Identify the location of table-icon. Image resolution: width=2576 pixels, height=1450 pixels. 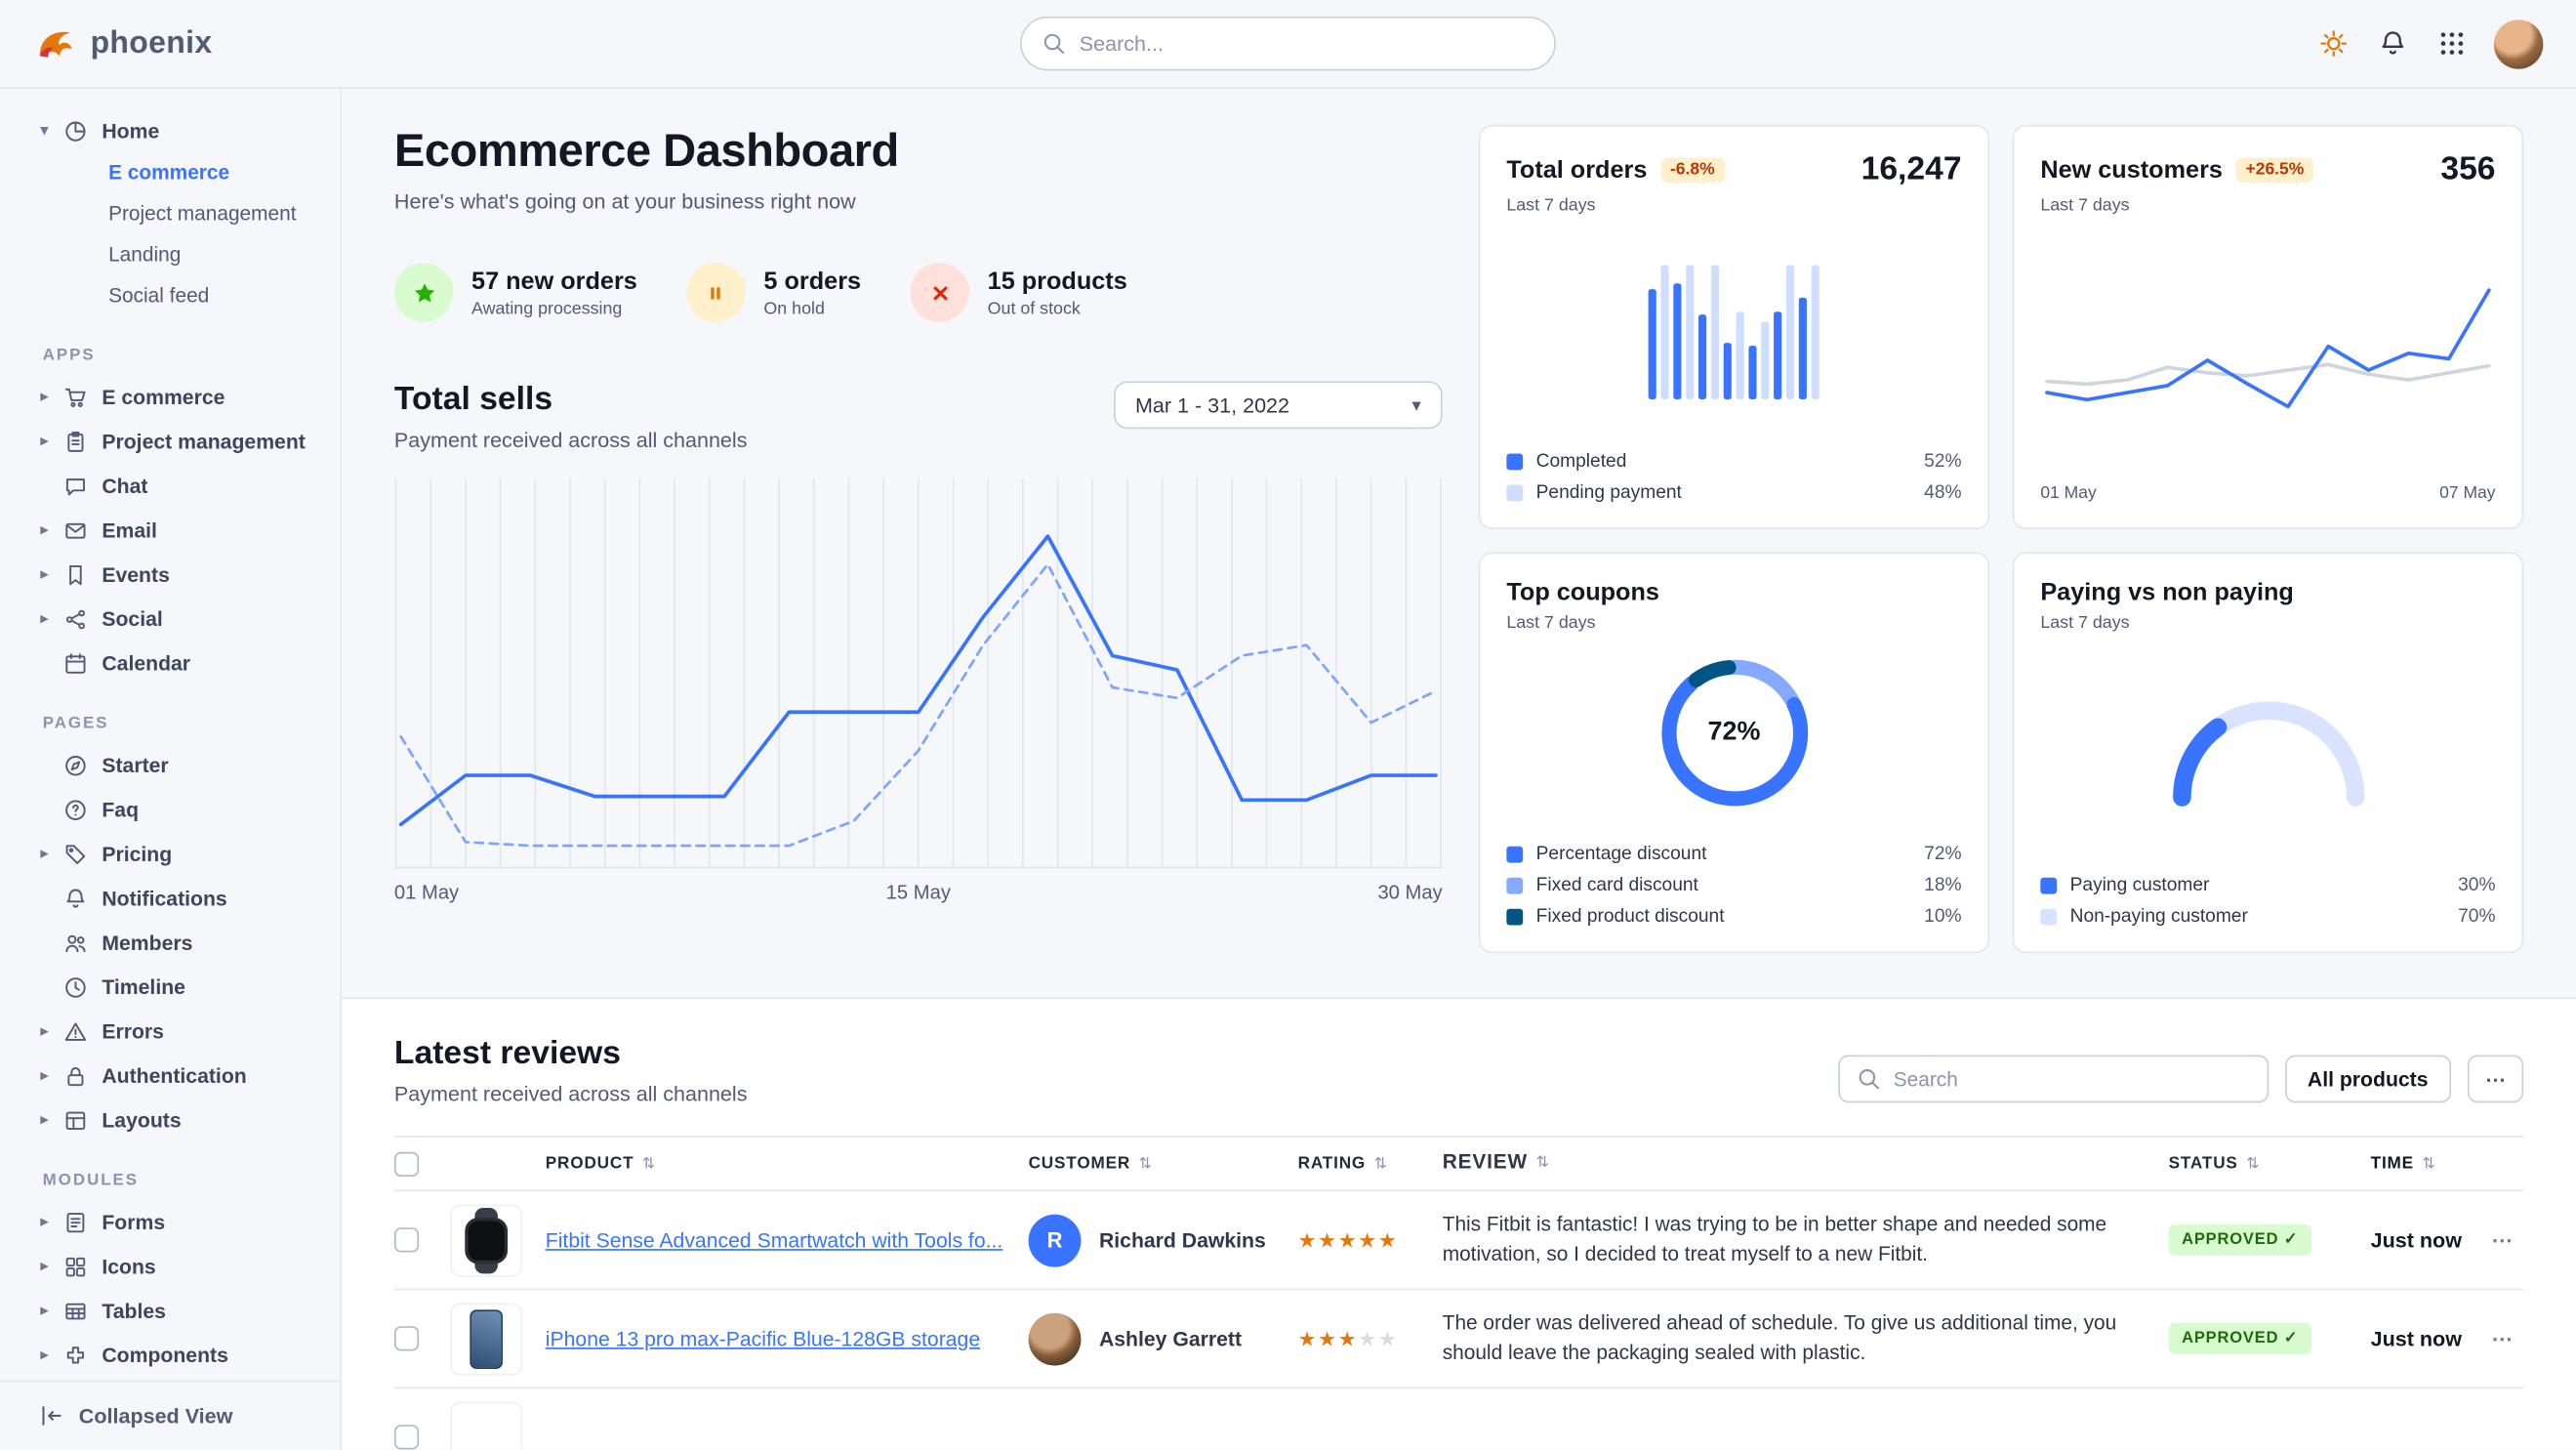
(77, 1310).